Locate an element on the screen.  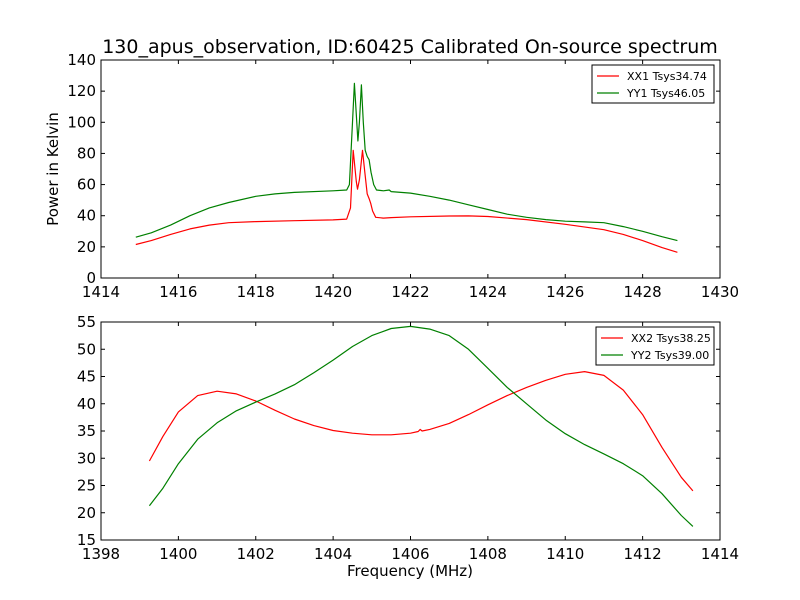
y-tick-label: 55 is located at coordinates (86, 322).